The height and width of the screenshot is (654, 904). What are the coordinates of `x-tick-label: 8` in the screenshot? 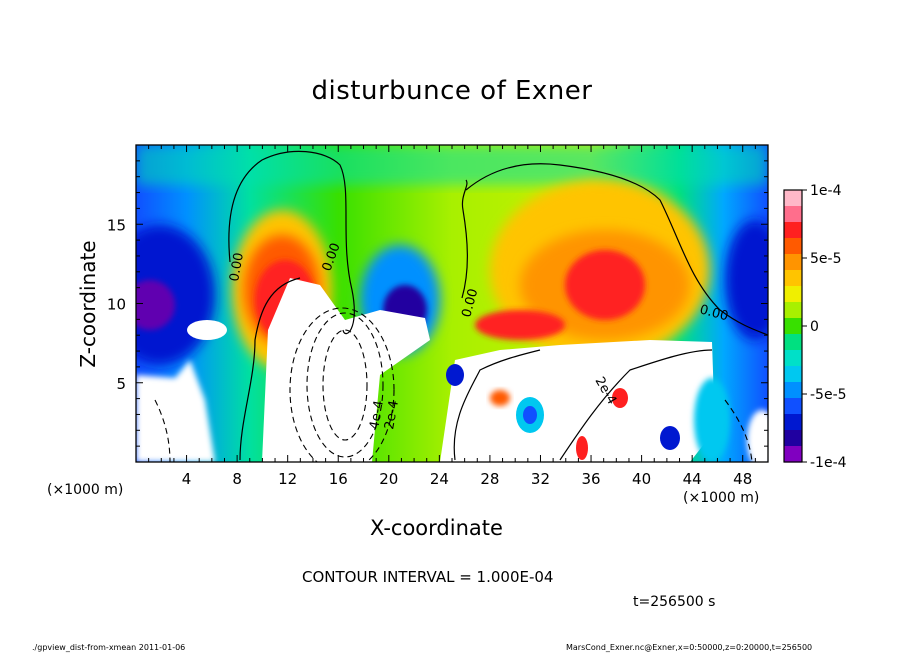 It's located at (237, 479).